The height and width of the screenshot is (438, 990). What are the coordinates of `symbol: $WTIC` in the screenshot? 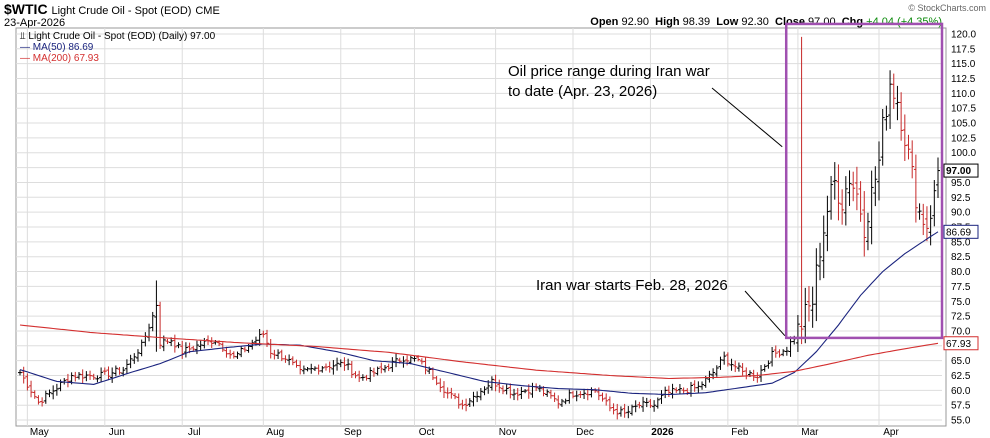 It's located at (26, 9).